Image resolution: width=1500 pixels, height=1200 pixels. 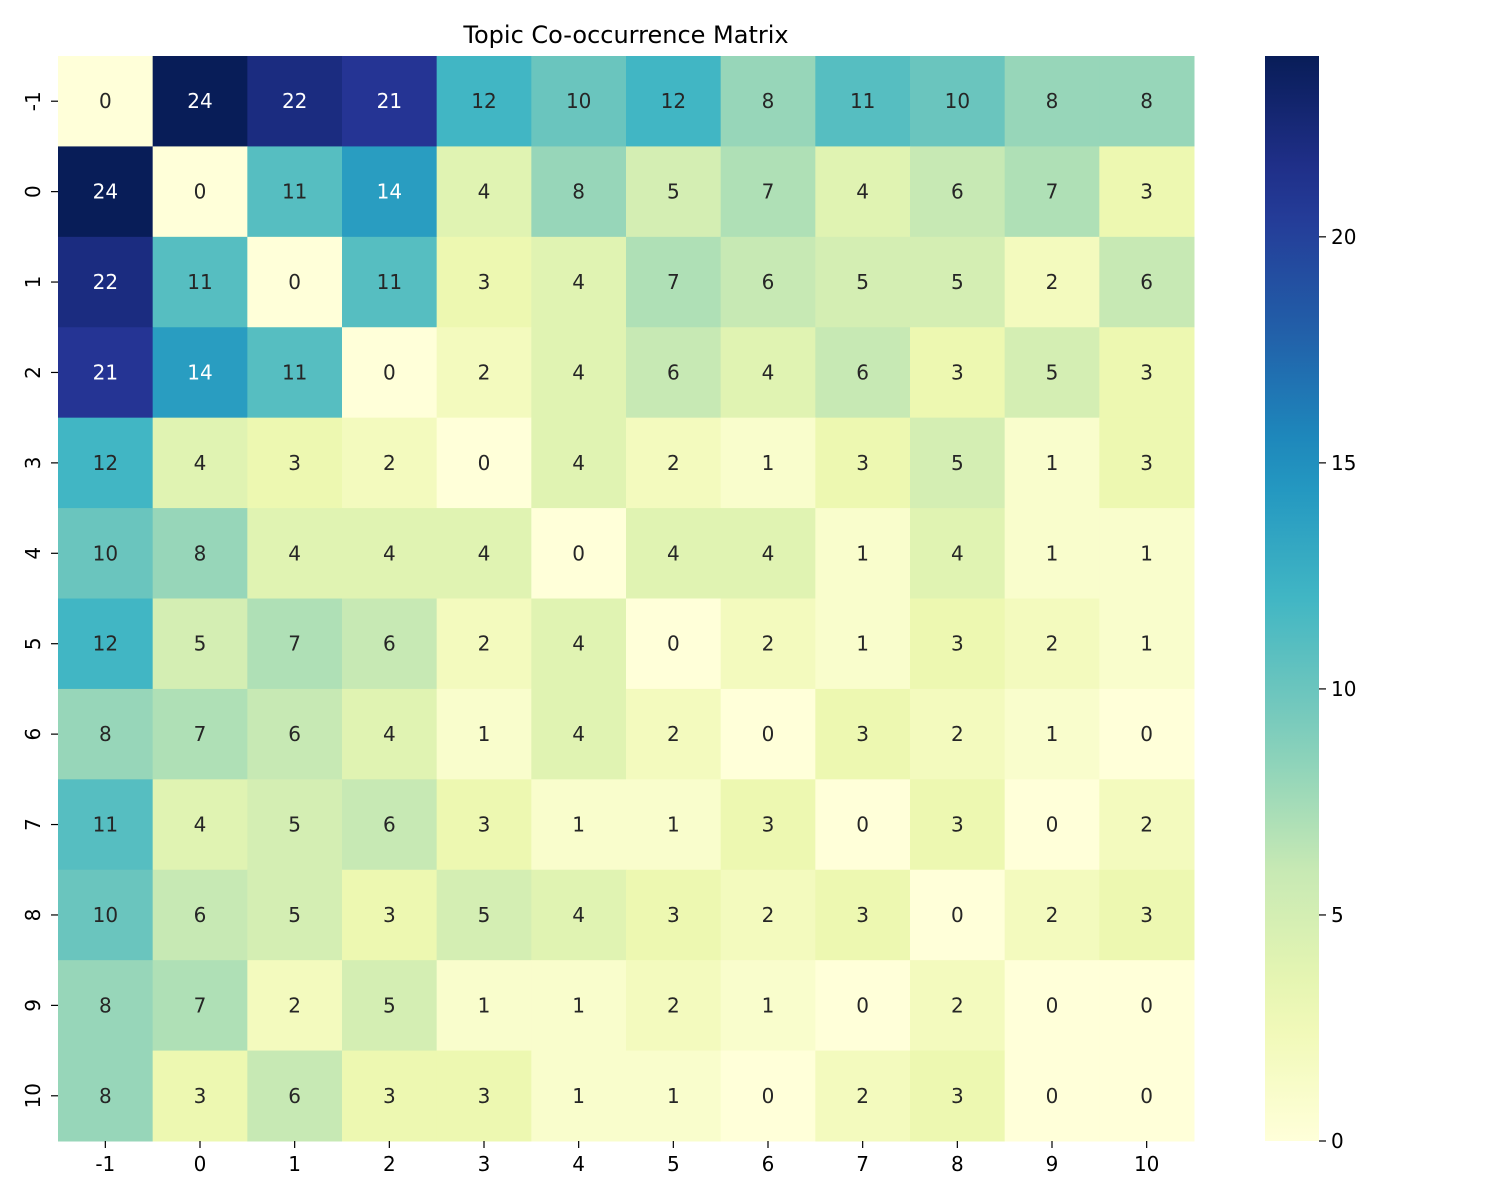 I want to click on colorbar-tick-label: 20, so click(x=1343, y=237).